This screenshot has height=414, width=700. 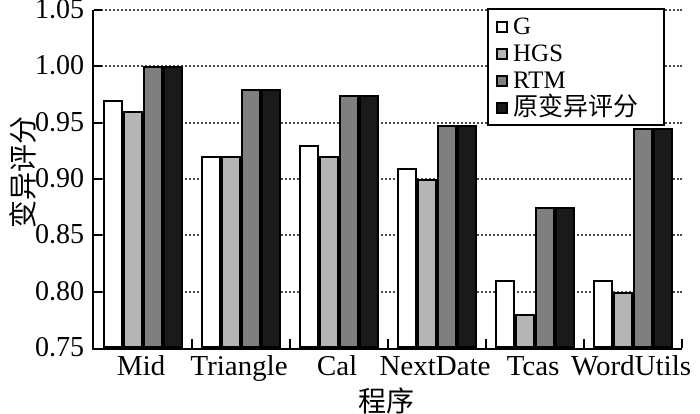 I want to click on x-tick-label-Cal: Cal, so click(x=337, y=366).